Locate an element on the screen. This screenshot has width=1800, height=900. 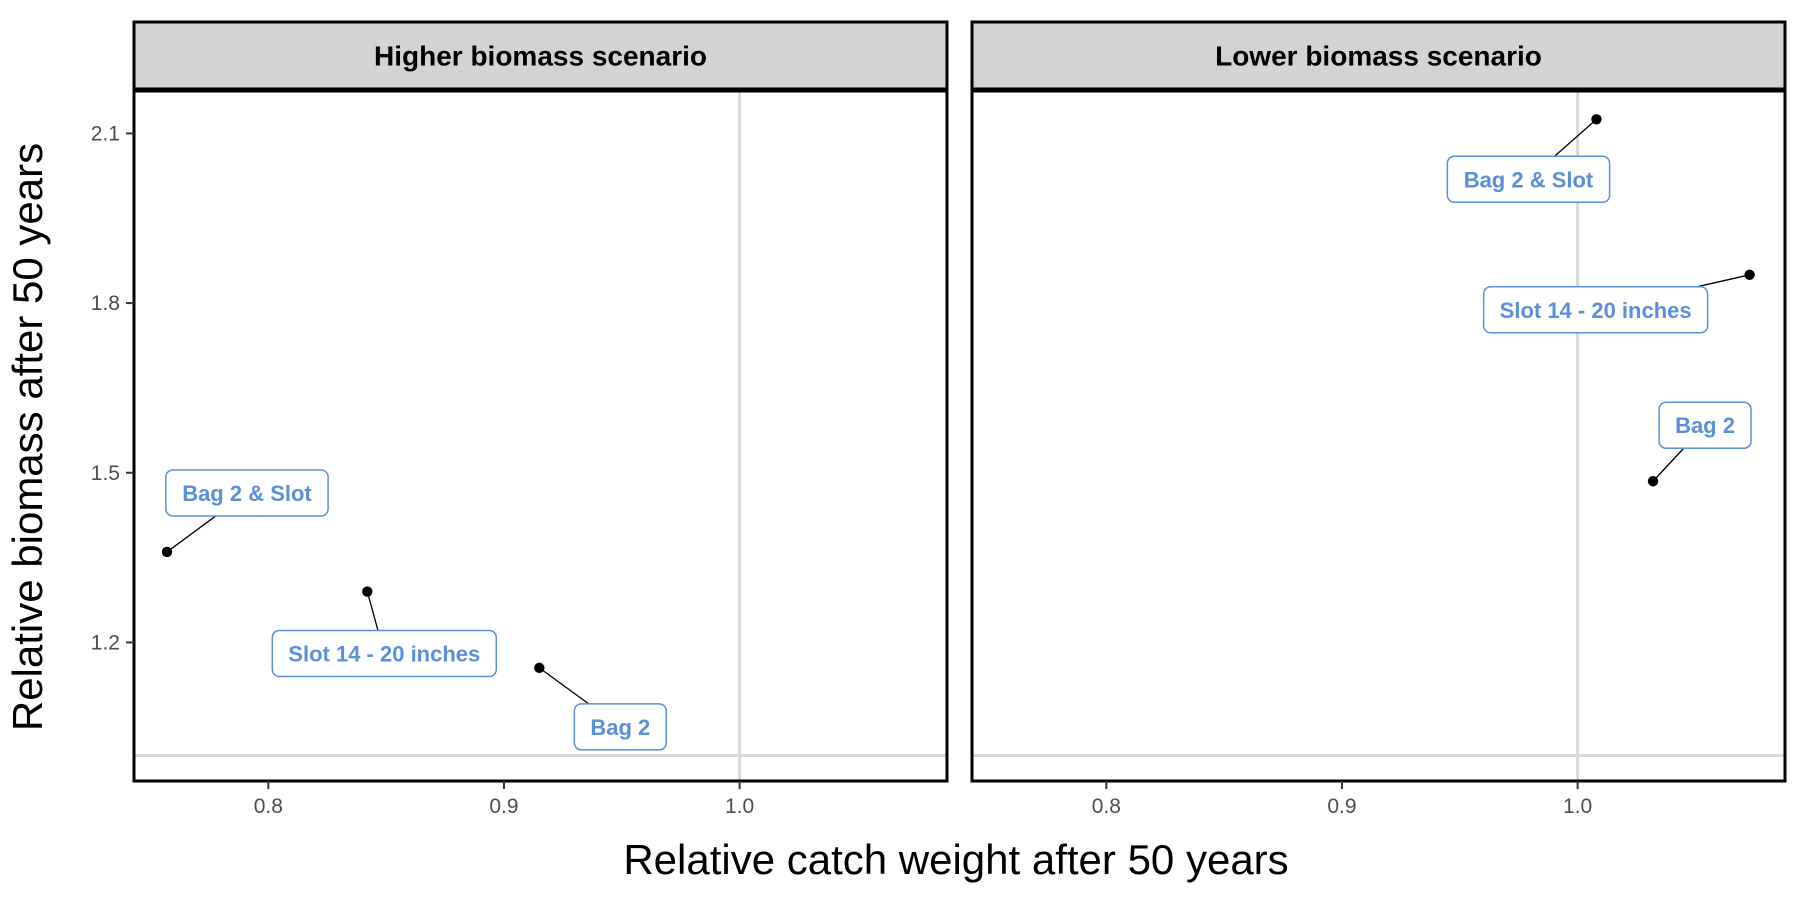
x-axis-title: Relative catch weight after 50 years is located at coordinates (955, 859).